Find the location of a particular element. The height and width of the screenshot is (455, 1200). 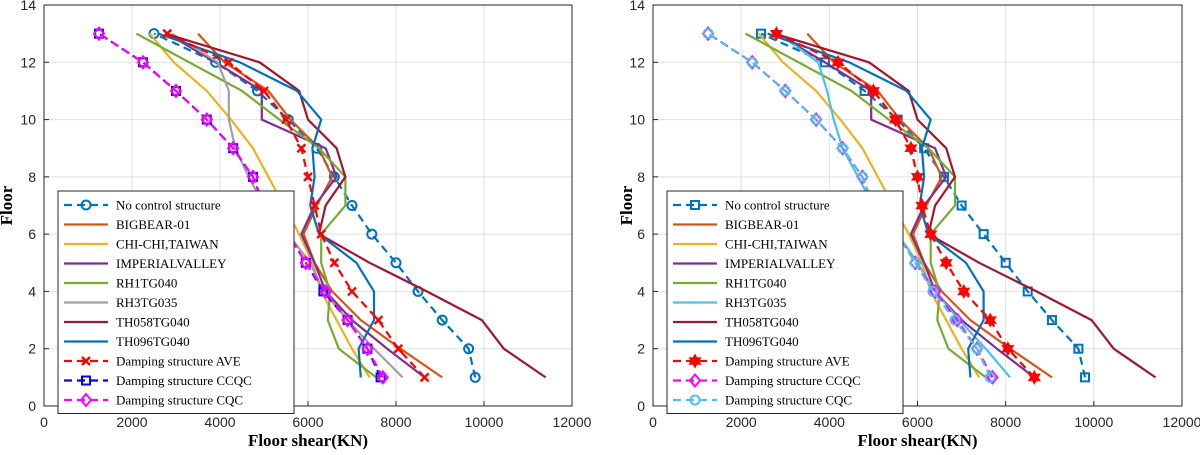

x-tick-label: 12000 is located at coordinates (572, 422).